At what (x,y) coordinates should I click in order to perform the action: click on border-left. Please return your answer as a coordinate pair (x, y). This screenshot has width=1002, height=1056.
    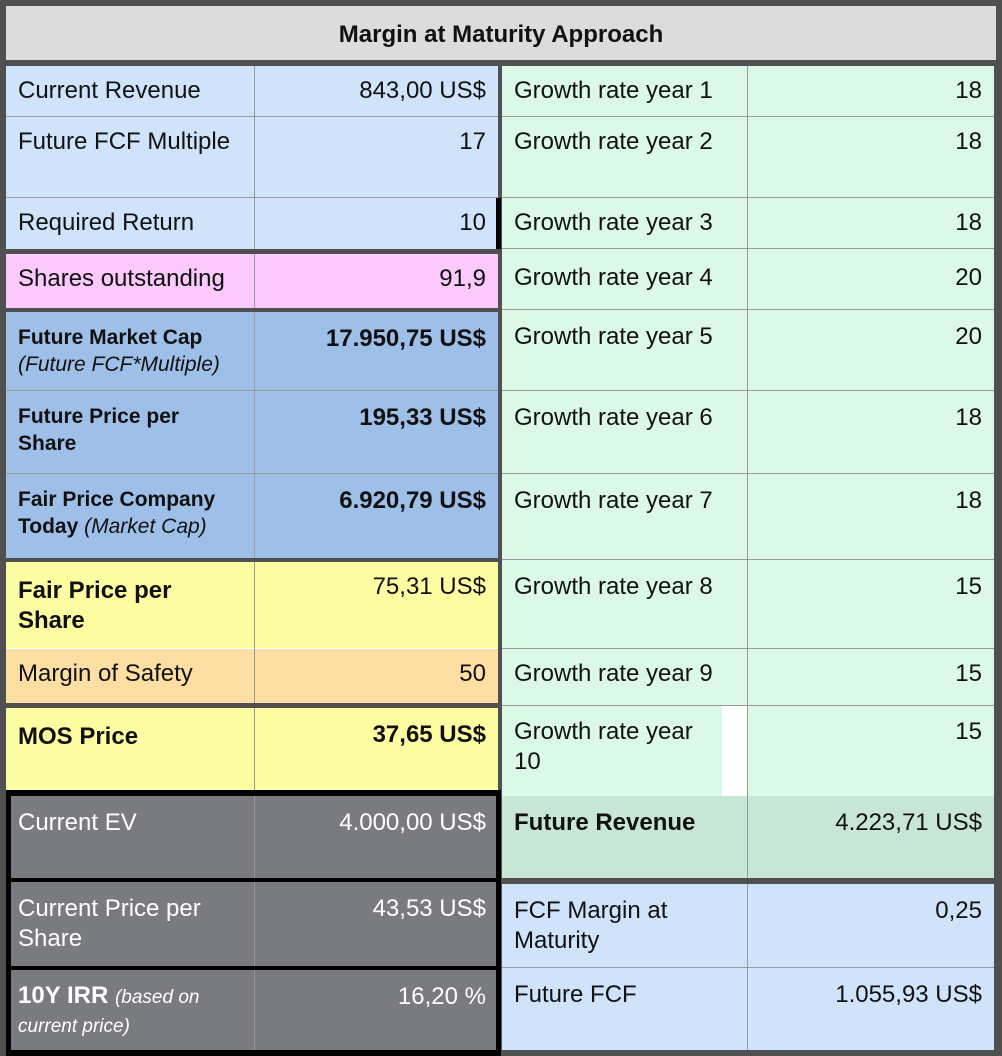
    Looking at the image, I should click on (3, 561).